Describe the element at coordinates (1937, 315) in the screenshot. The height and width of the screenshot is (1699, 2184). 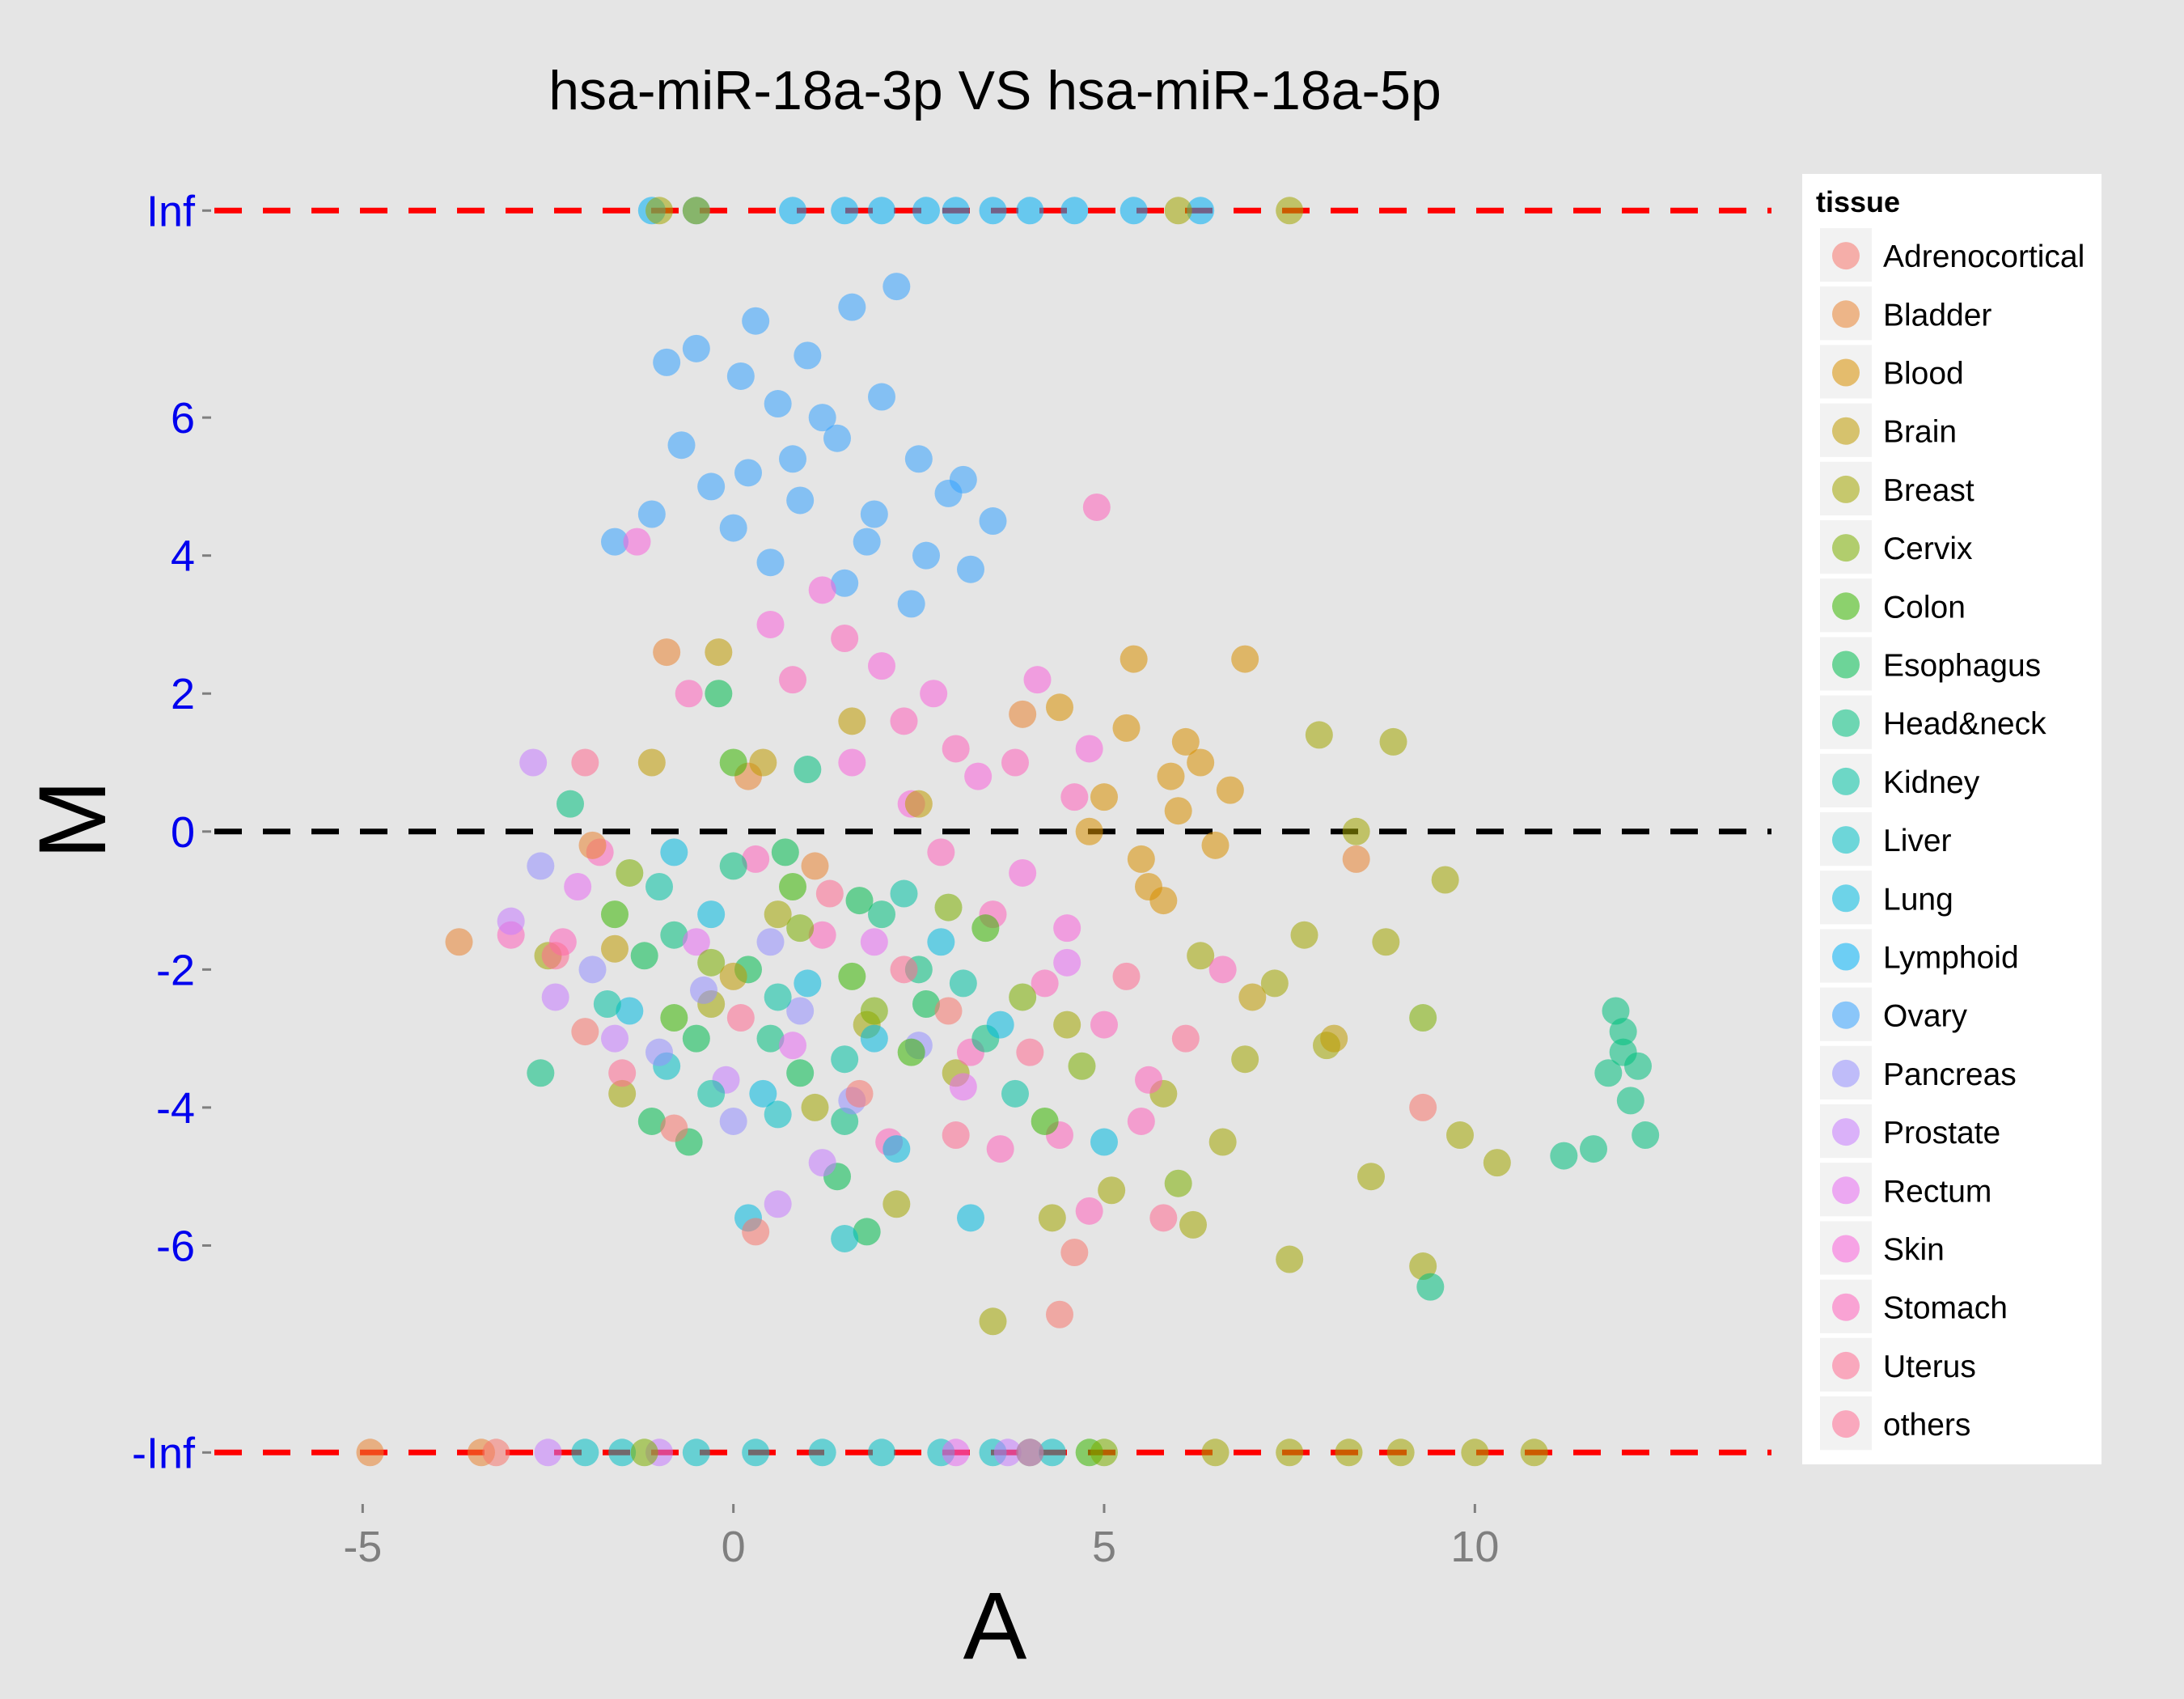
I see `legend-label-bladder: Bladder` at that location.